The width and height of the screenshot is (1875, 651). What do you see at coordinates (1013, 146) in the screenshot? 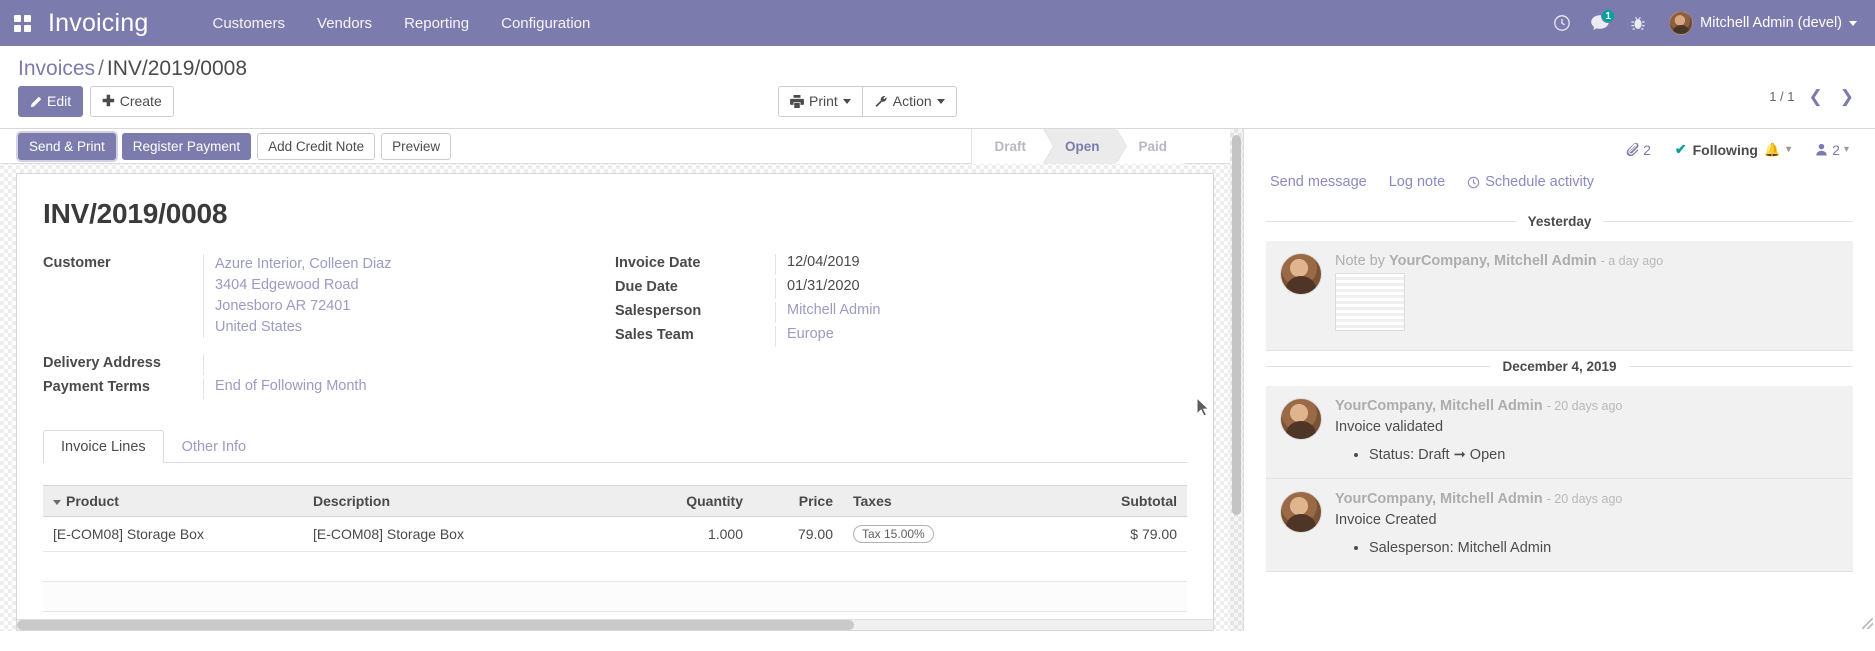
I see `status-stage-draft: Draft` at bounding box center [1013, 146].